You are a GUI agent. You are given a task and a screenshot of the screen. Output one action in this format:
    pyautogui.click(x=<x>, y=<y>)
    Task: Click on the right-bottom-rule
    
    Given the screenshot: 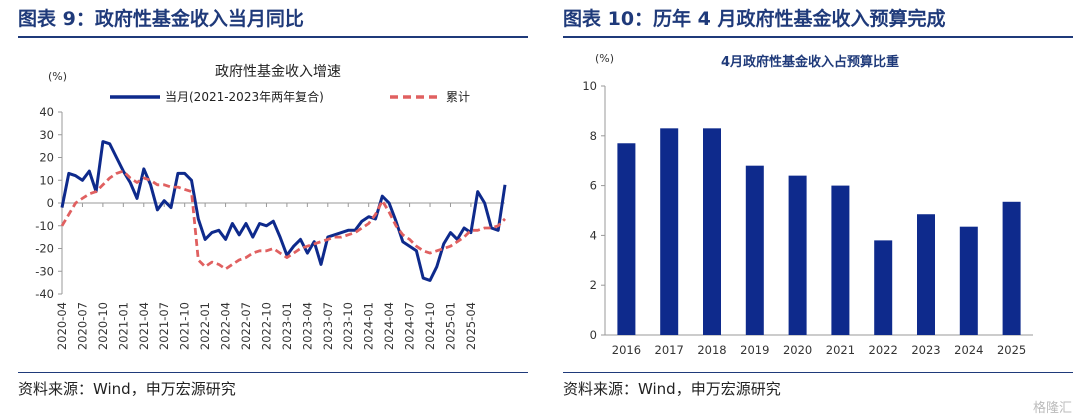 What is the action you would take?
    pyautogui.click(x=818, y=372)
    